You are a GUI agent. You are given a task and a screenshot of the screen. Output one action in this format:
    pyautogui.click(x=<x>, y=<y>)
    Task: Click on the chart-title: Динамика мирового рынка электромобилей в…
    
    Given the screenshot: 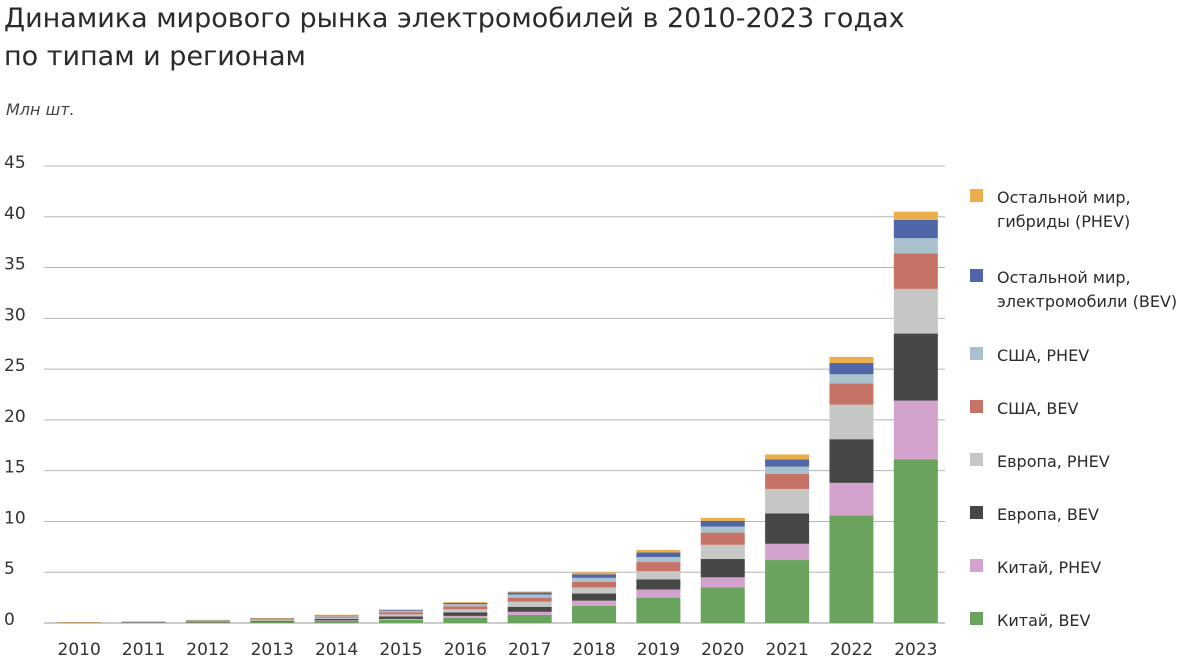 What is the action you would take?
    pyautogui.click(x=554, y=38)
    